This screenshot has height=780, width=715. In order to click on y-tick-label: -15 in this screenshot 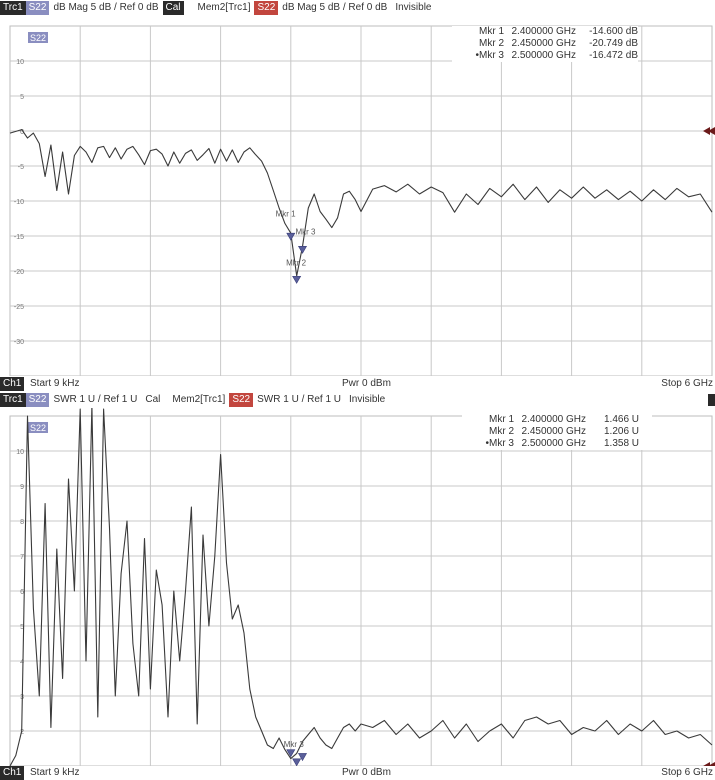, I will do `click(19, 237)`.